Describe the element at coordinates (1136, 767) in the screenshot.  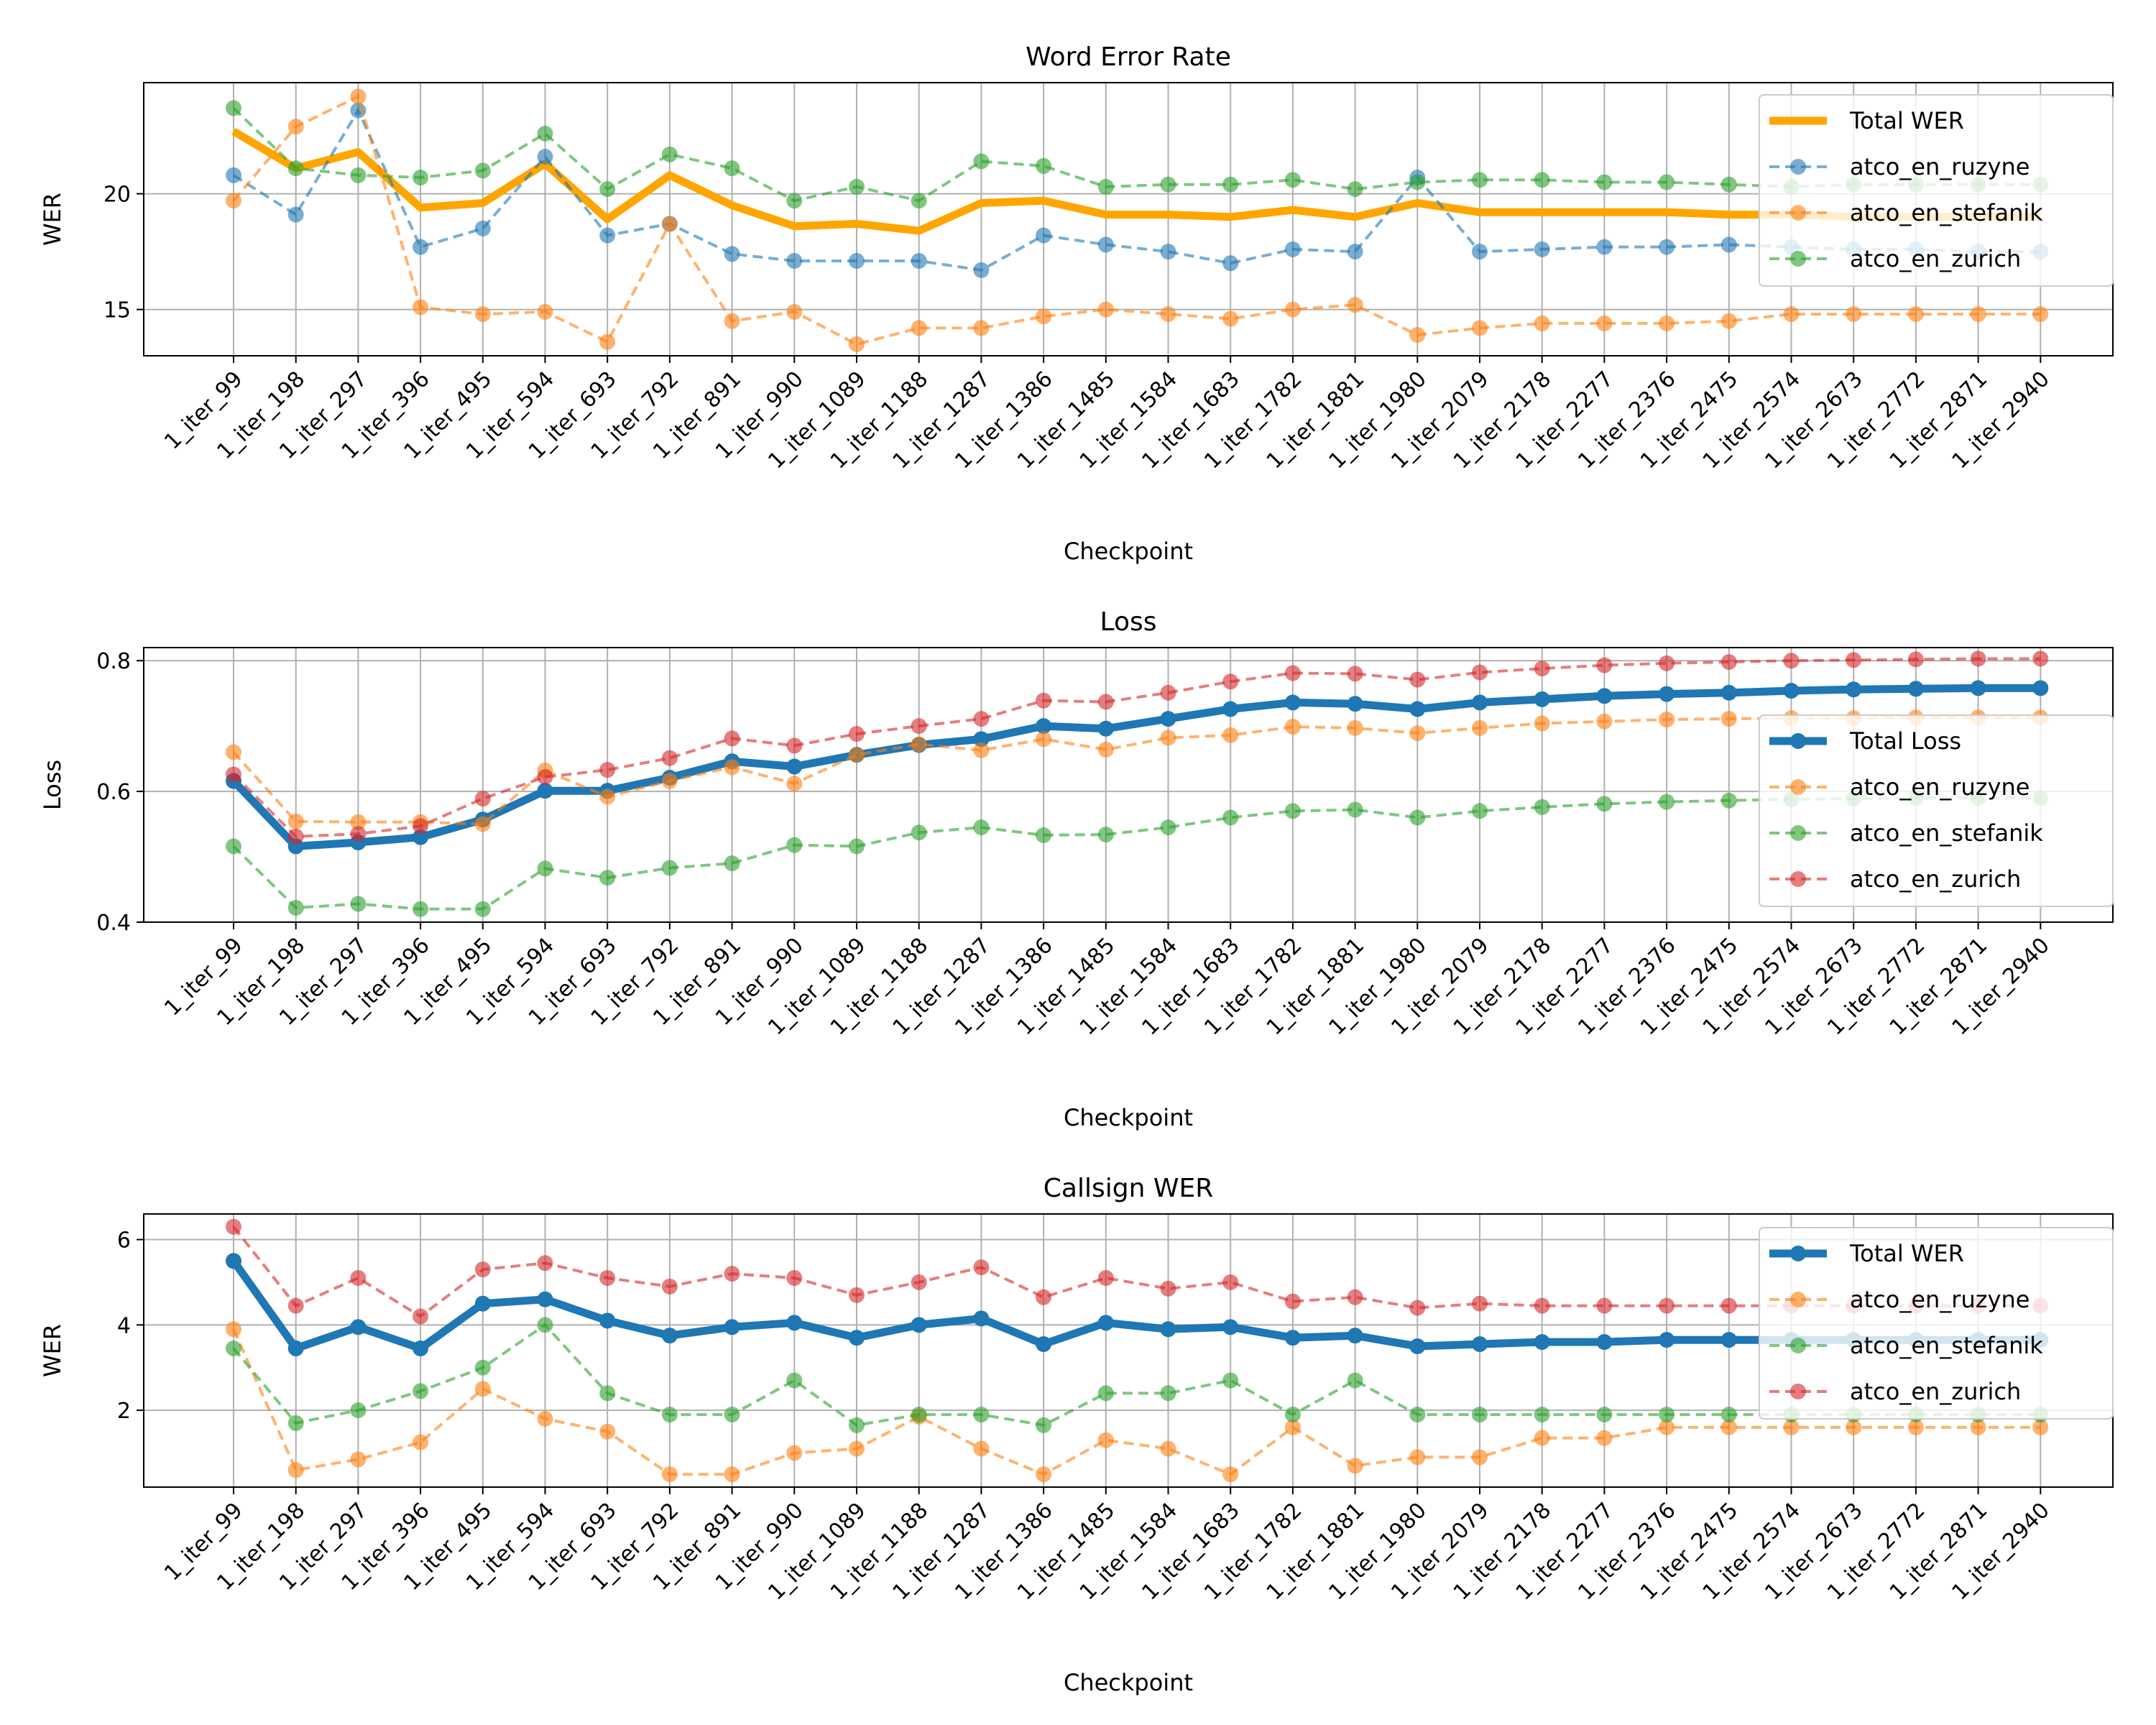
I see `series-line-total-loss` at that location.